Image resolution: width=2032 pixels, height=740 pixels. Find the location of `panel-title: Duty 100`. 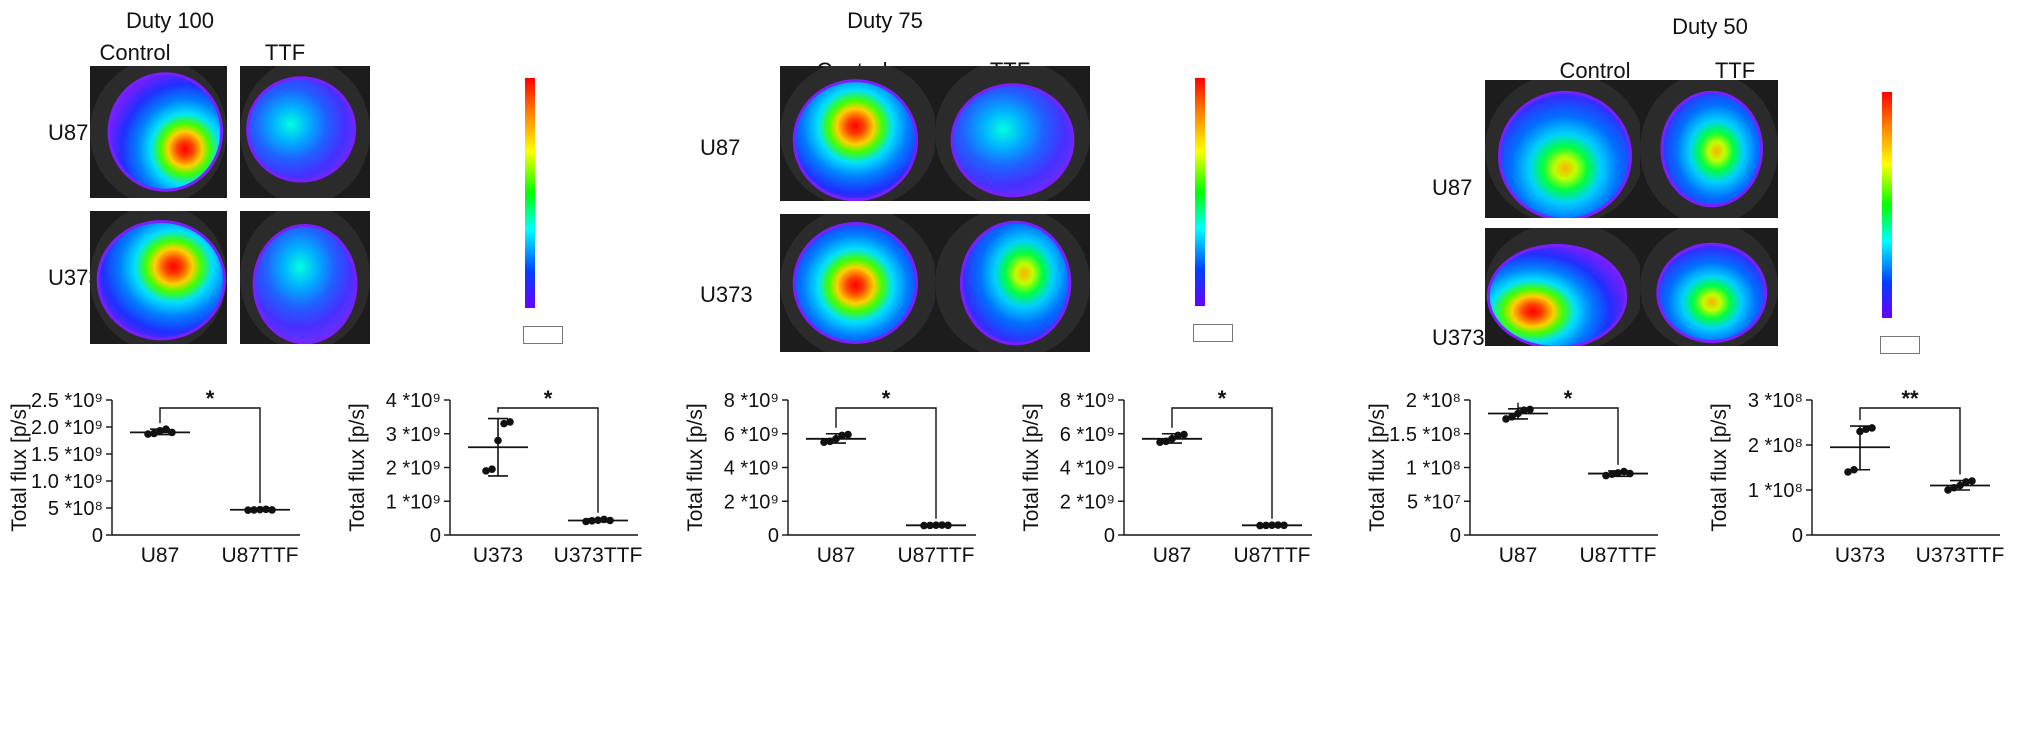

panel-title: Duty 100 is located at coordinates (170, 20).